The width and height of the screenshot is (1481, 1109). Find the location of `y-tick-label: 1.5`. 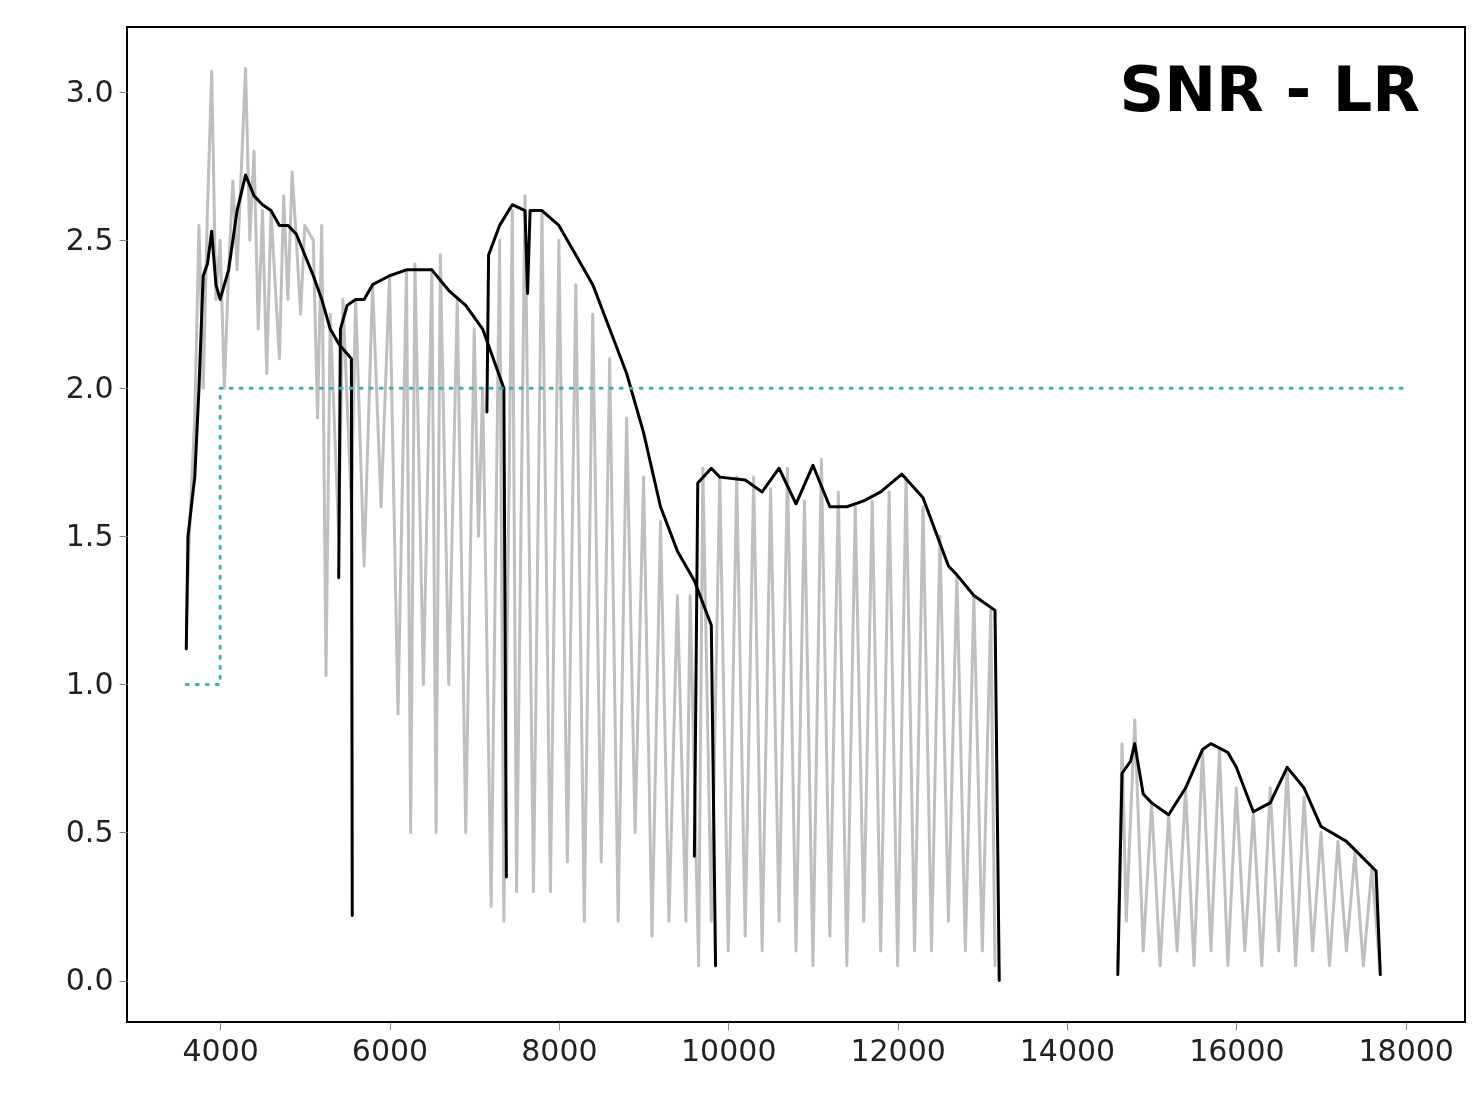

y-tick-label: 1.5 is located at coordinates (89, 535).